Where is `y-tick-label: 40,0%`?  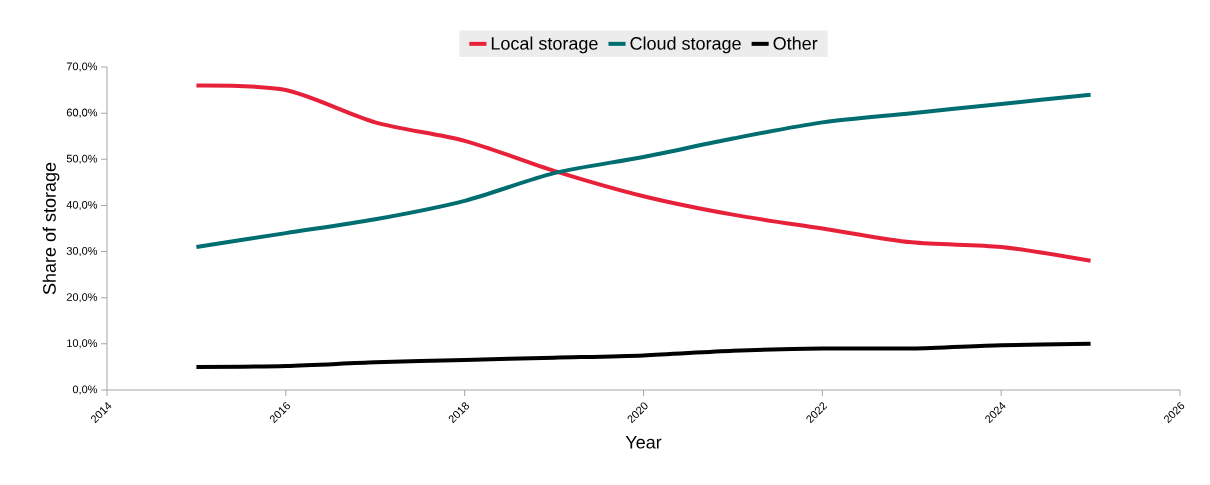
y-tick-label: 40,0% is located at coordinates (82, 205).